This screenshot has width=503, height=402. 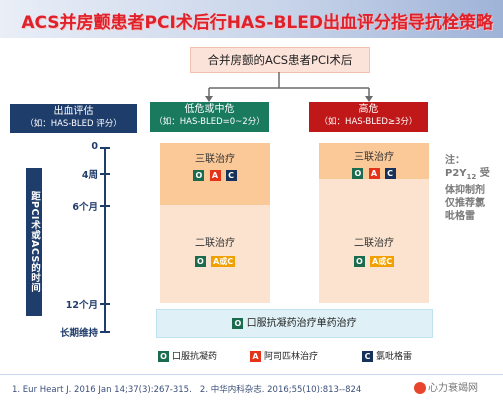 I want to click on high-dual-badges: O A或C, so click(x=374, y=260).